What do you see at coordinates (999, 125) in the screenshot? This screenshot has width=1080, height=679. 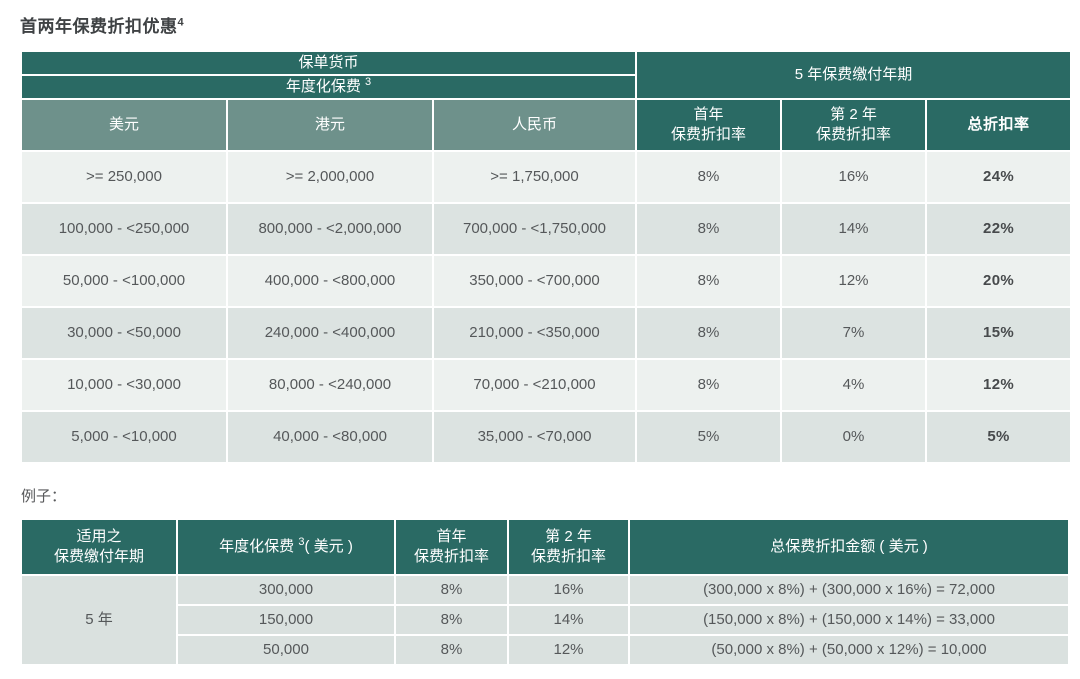 I see `header-total-rate: 总折扣率` at bounding box center [999, 125].